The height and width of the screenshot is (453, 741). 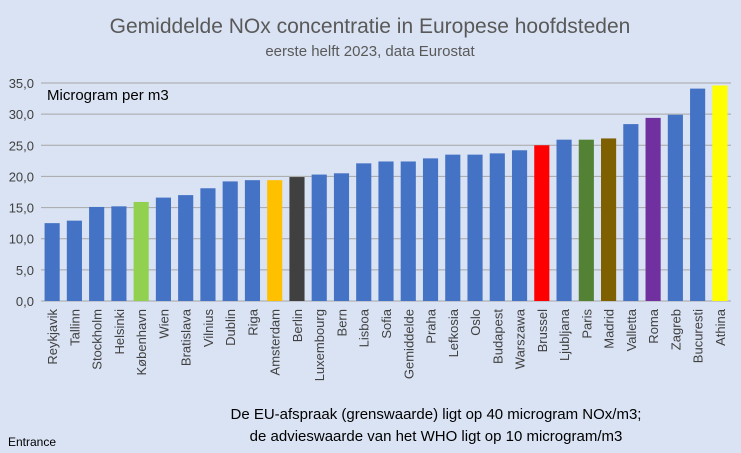 What do you see at coordinates (609, 219) in the screenshot?
I see `bar-madrid` at bounding box center [609, 219].